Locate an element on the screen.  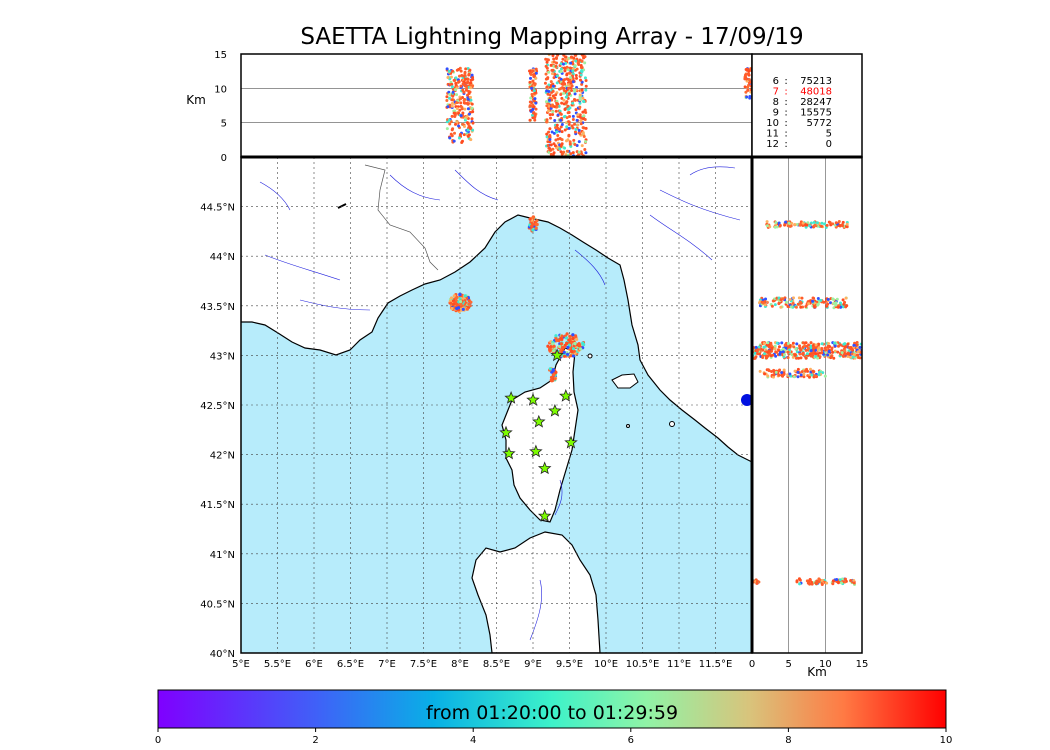
lon-tick-label: 10.5°E is located at coordinates (643, 664).